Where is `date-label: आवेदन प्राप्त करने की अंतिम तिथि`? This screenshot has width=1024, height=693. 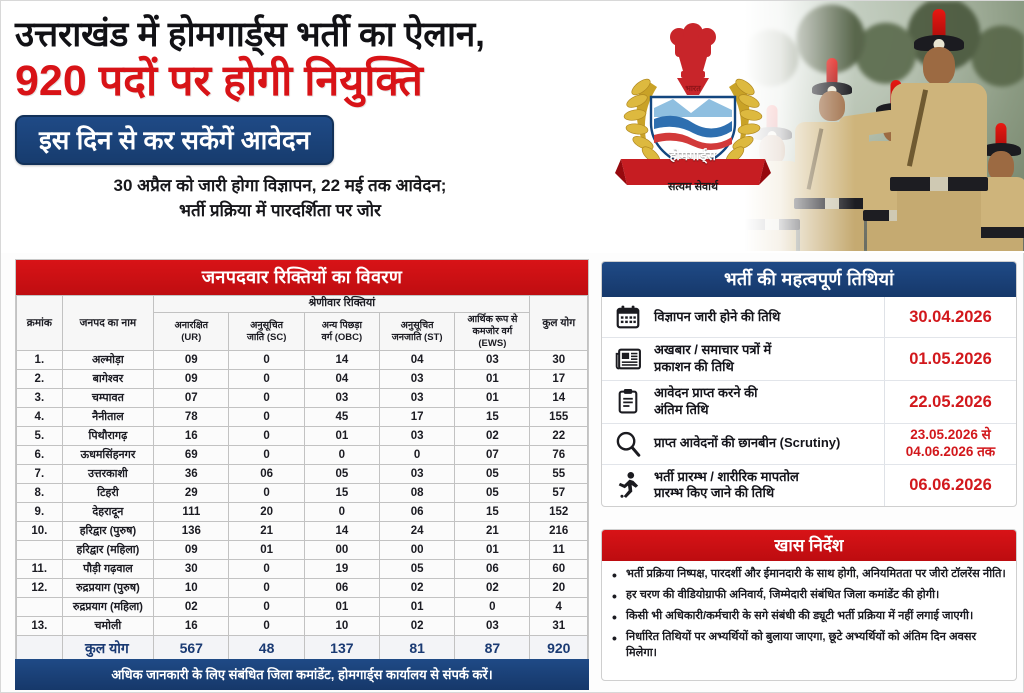
date-label: आवेदन प्राप्त करने की अंतिम तिथि is located at coordinates (769, 402).